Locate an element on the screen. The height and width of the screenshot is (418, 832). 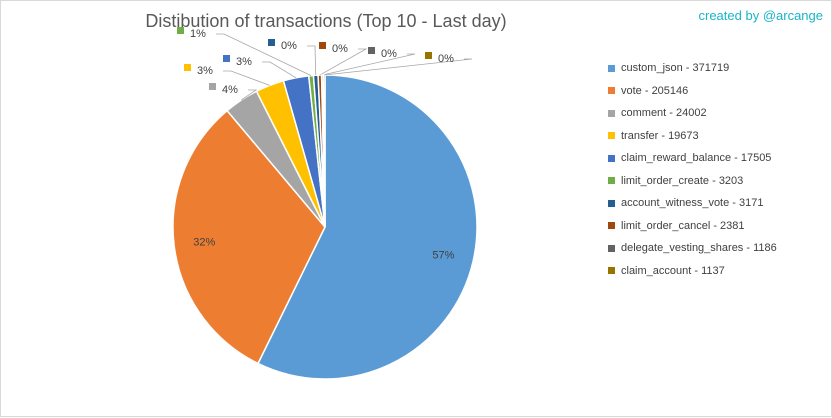
legend-item-limit-order-cancel: limit_order_cancel - 2381 is located at coordinates (718, 226).